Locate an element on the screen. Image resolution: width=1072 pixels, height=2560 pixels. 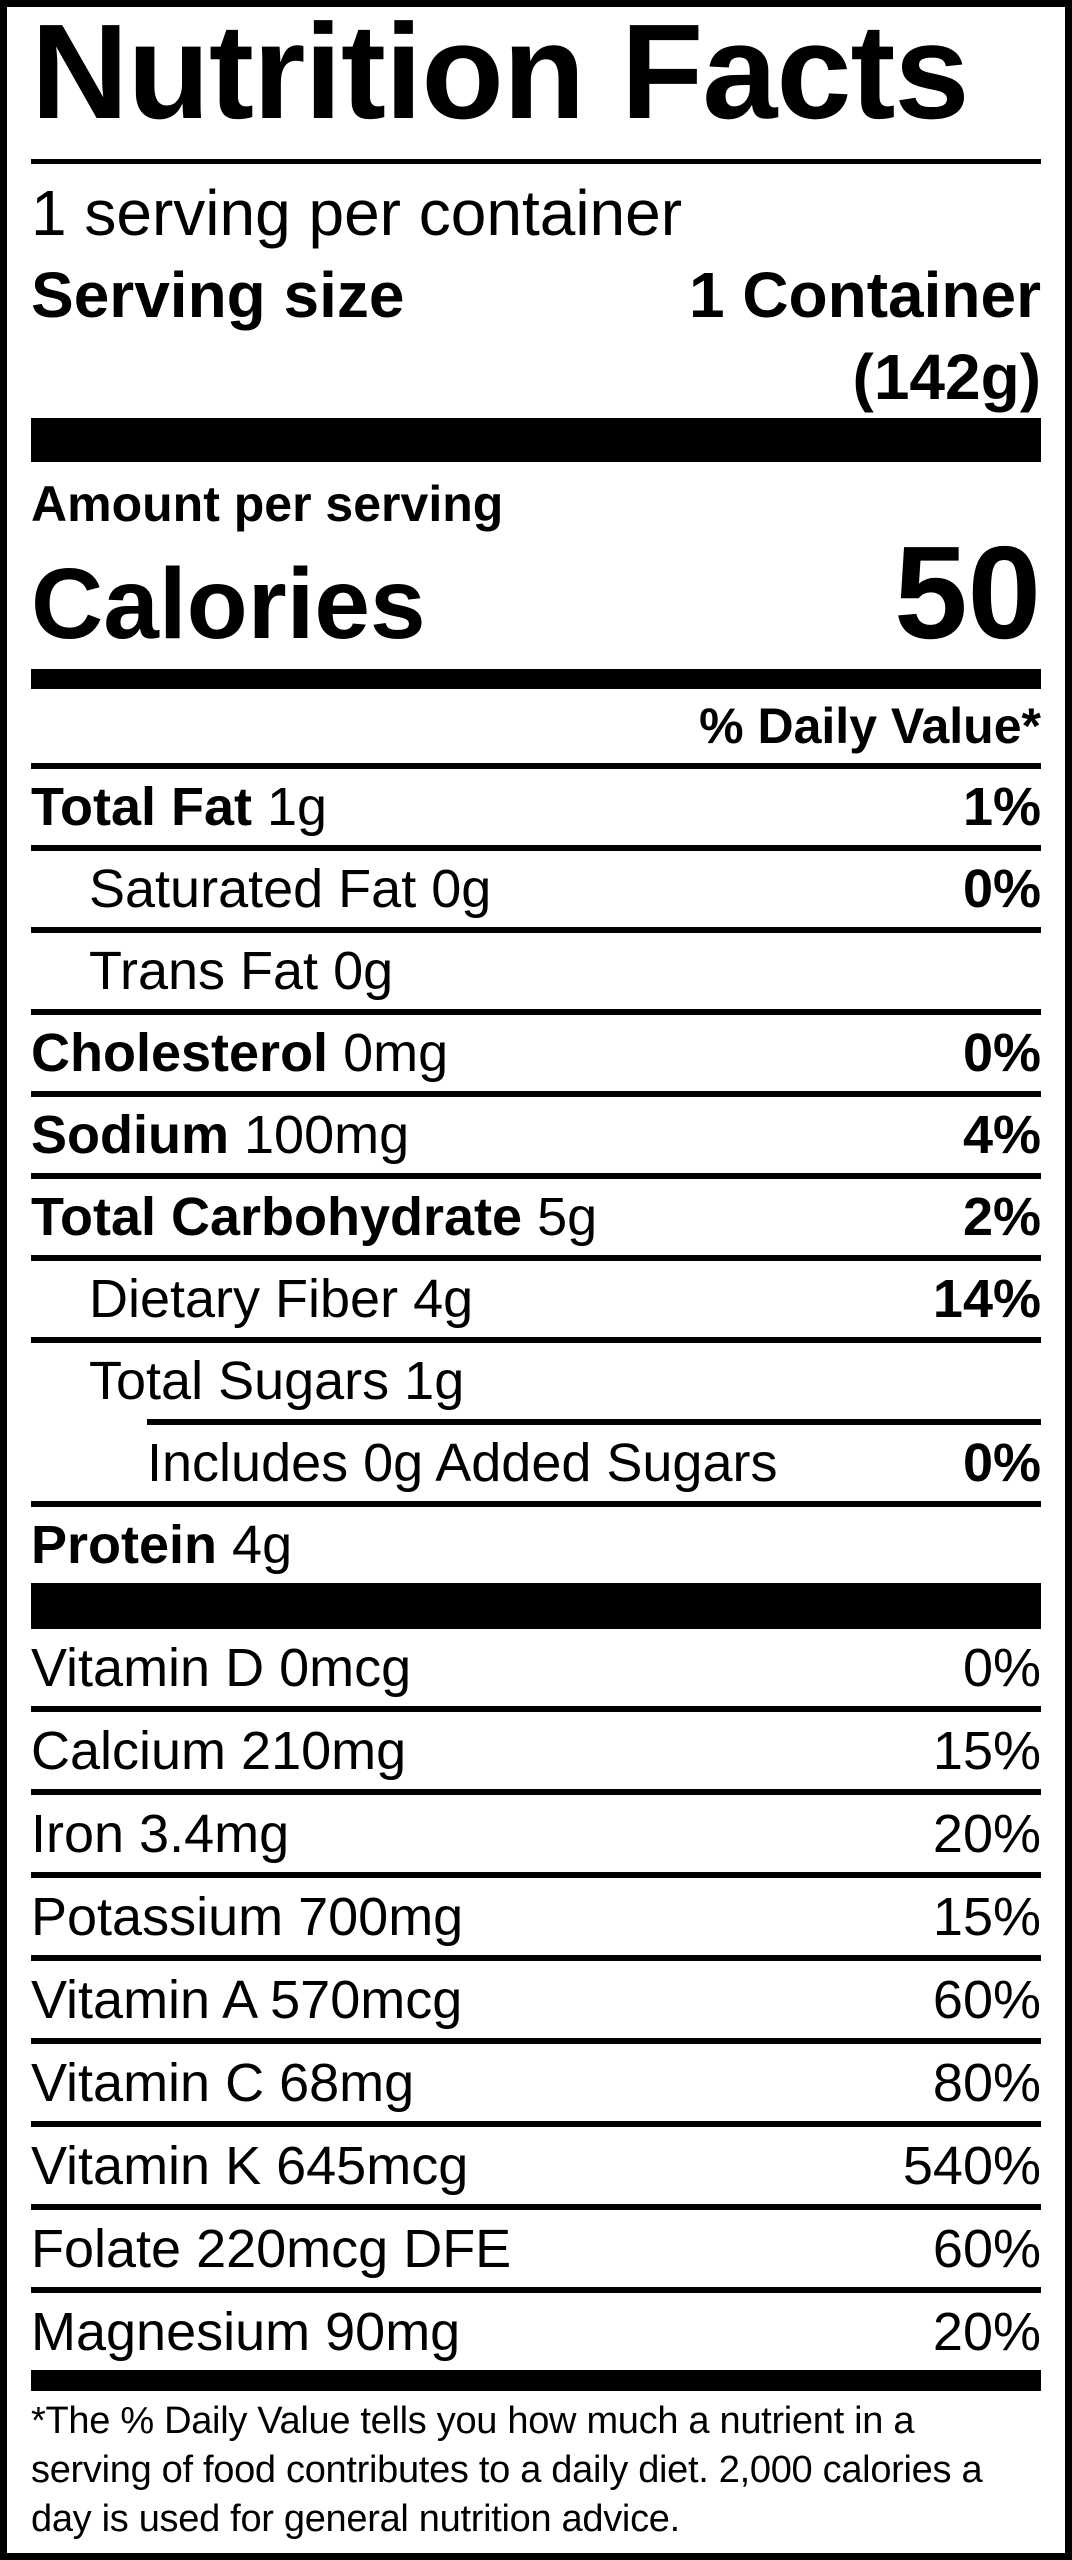
vitamin-pct: 540% is located at coordinates (971, 2165).